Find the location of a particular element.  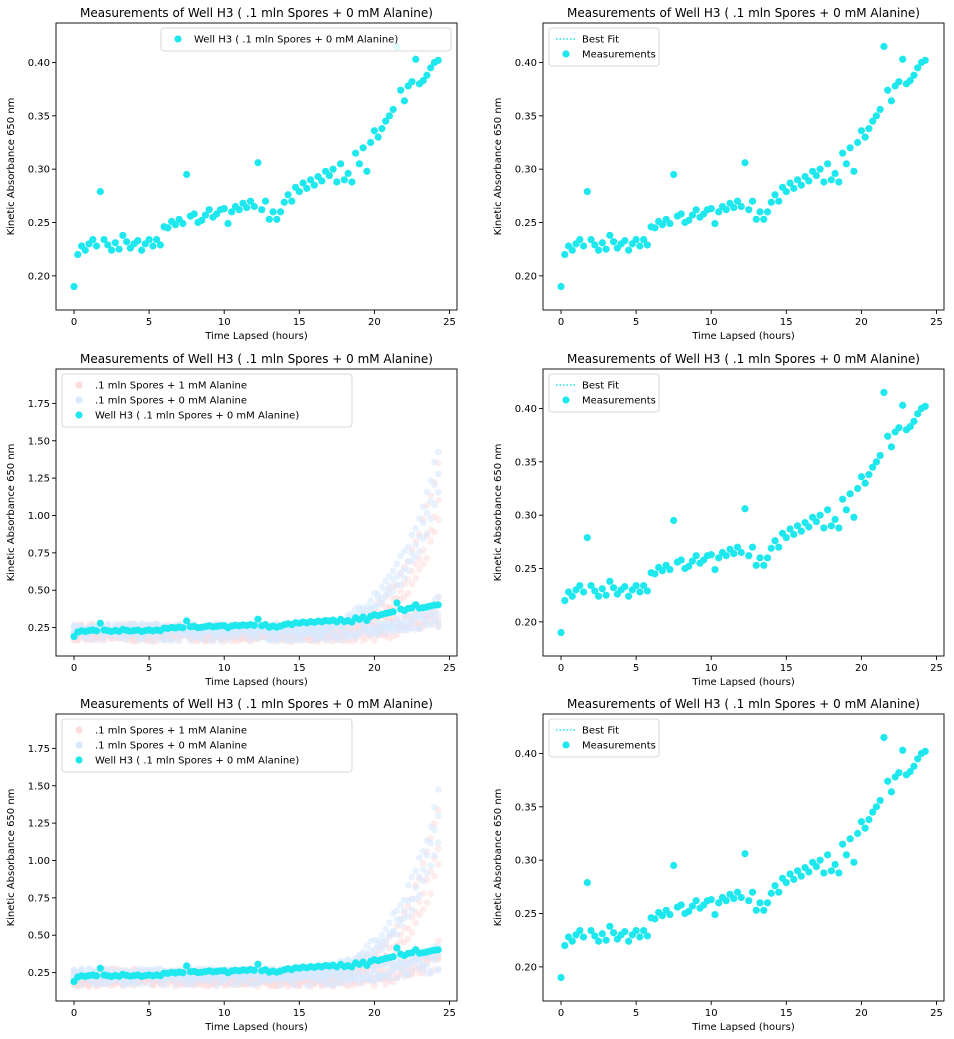

x-tick-label: 15 is located at coordinates (786, 322).